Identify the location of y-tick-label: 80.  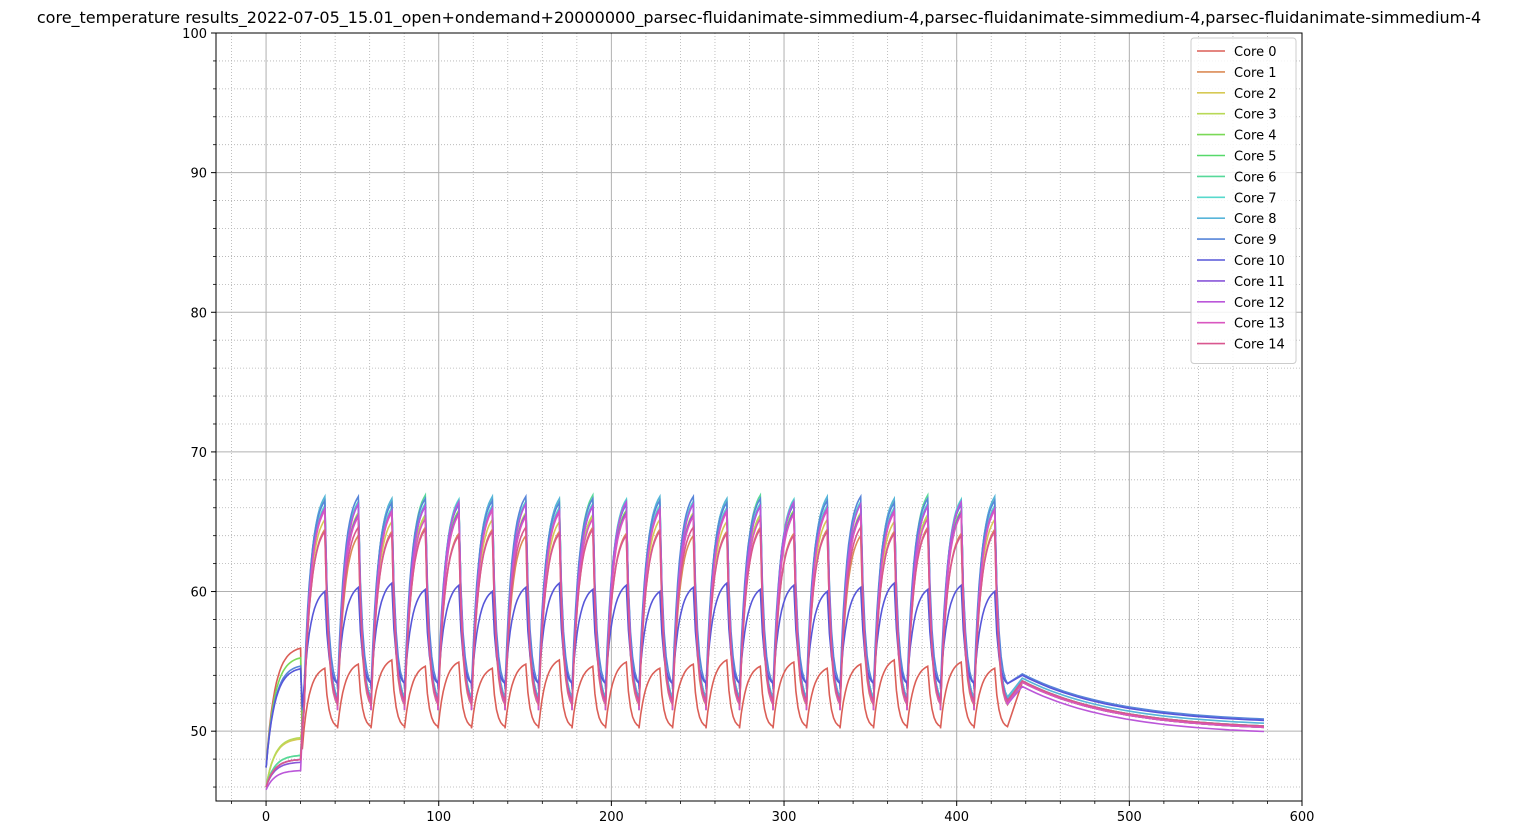
(198, 313).